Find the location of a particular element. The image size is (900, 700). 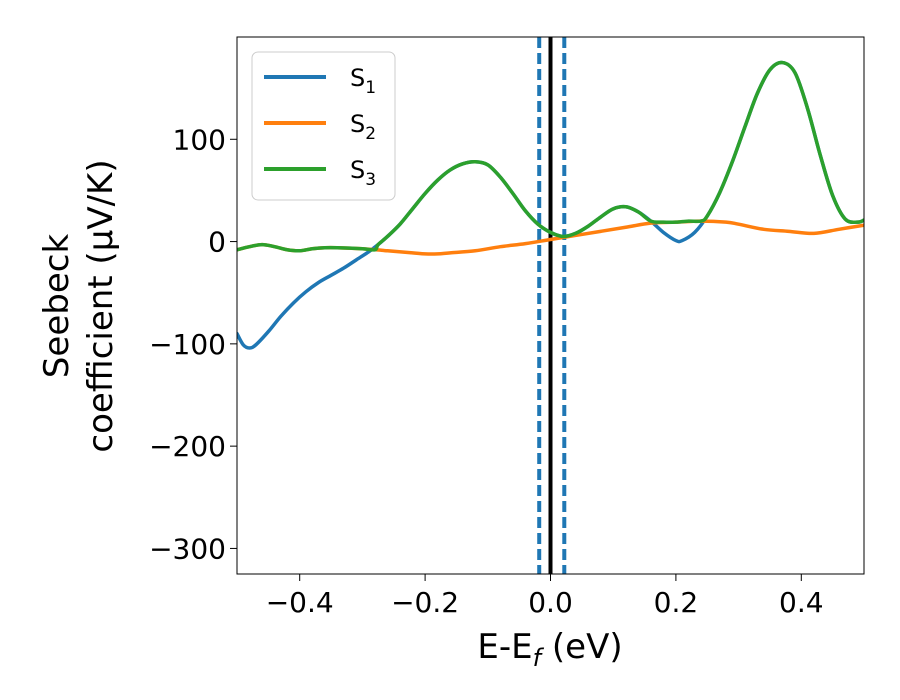

y-axis-title-line1: Seebeck is located at coordinates (57, 306).